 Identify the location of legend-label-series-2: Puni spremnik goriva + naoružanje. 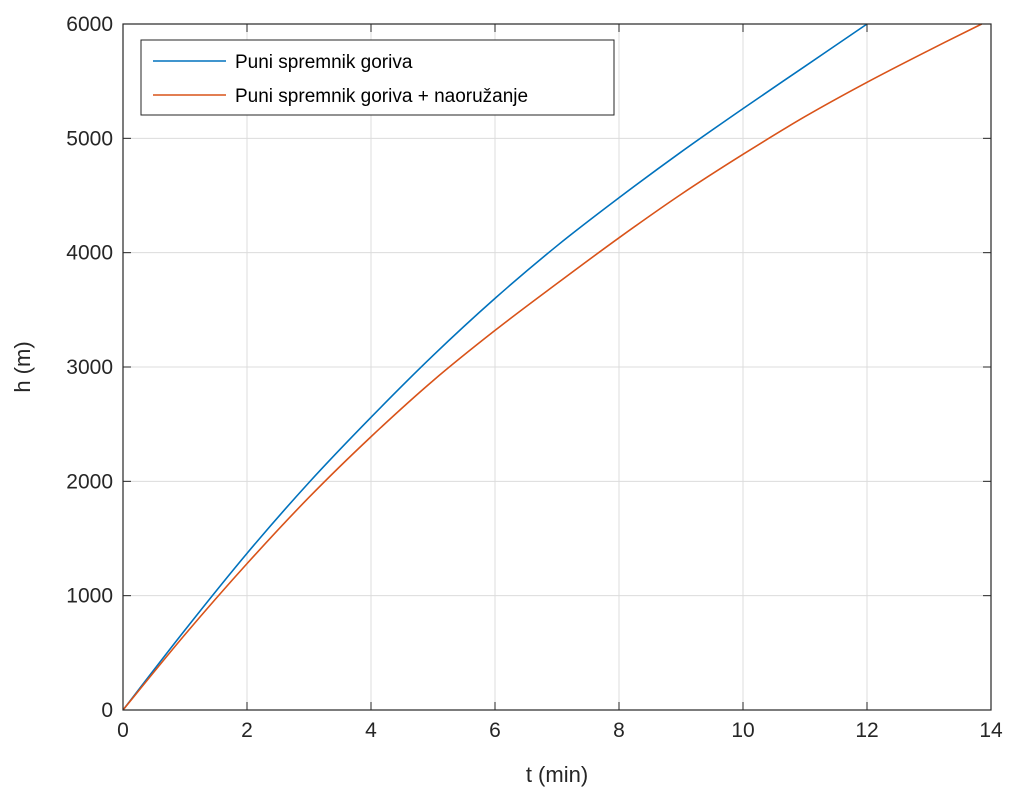
(381, 96).